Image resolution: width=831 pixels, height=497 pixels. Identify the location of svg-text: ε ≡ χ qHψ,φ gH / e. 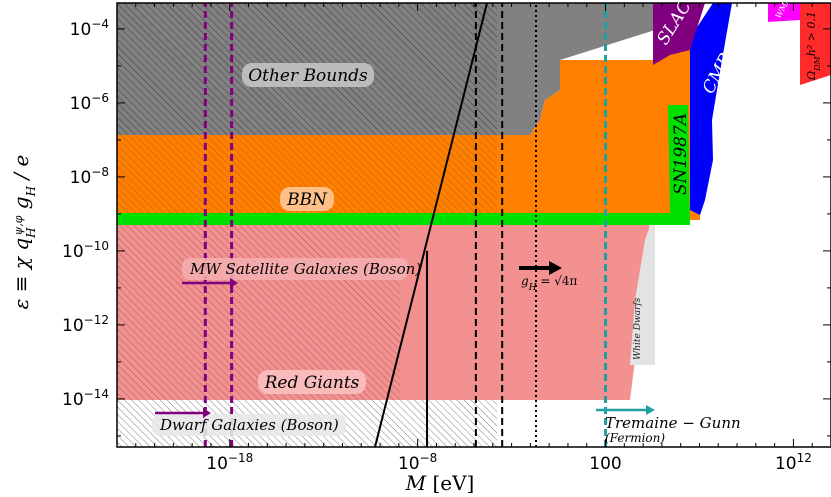
(23, 232).